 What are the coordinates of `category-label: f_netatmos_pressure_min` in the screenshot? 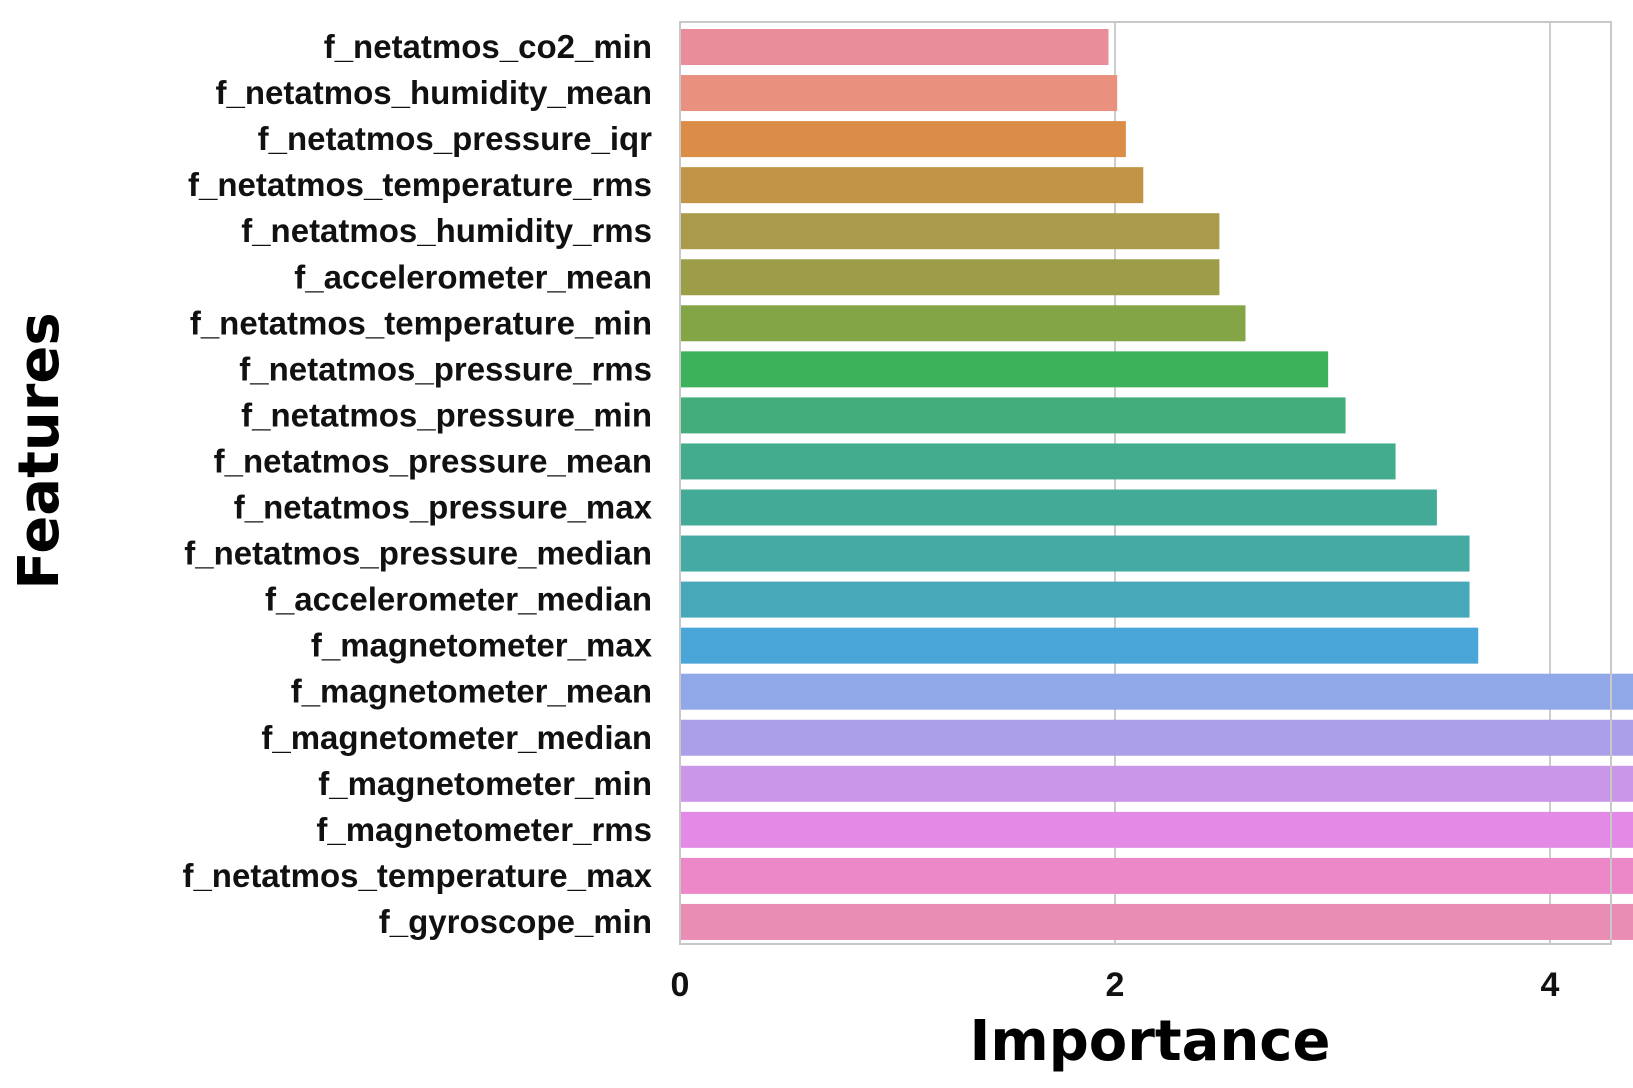 It's located at (446, 414).